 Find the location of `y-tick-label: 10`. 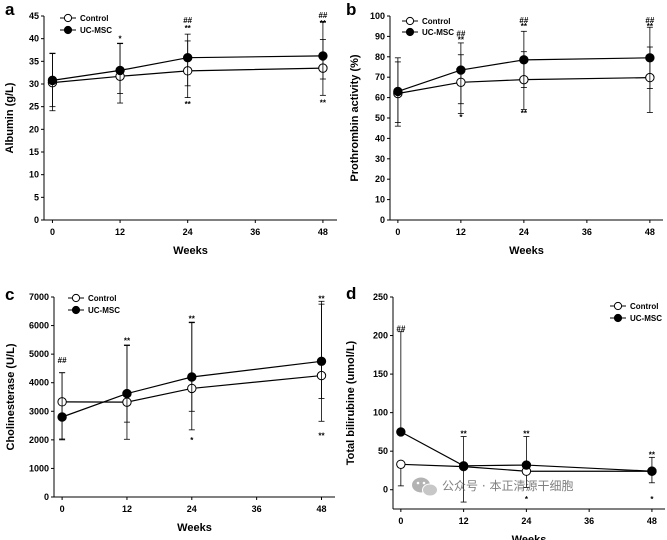

y-tick-label: 10 is located at coordinates (380, 200).